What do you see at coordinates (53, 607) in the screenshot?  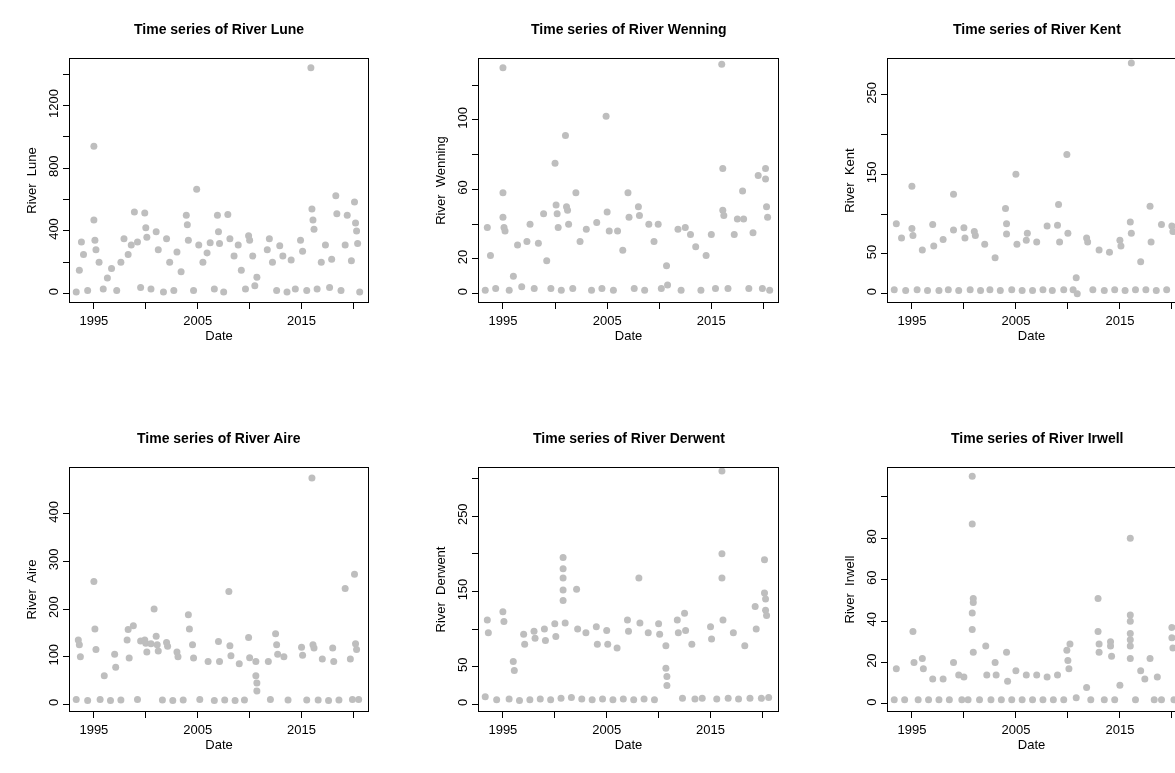 I see `y-tick-label: 200` at bounding box center [53, 607].